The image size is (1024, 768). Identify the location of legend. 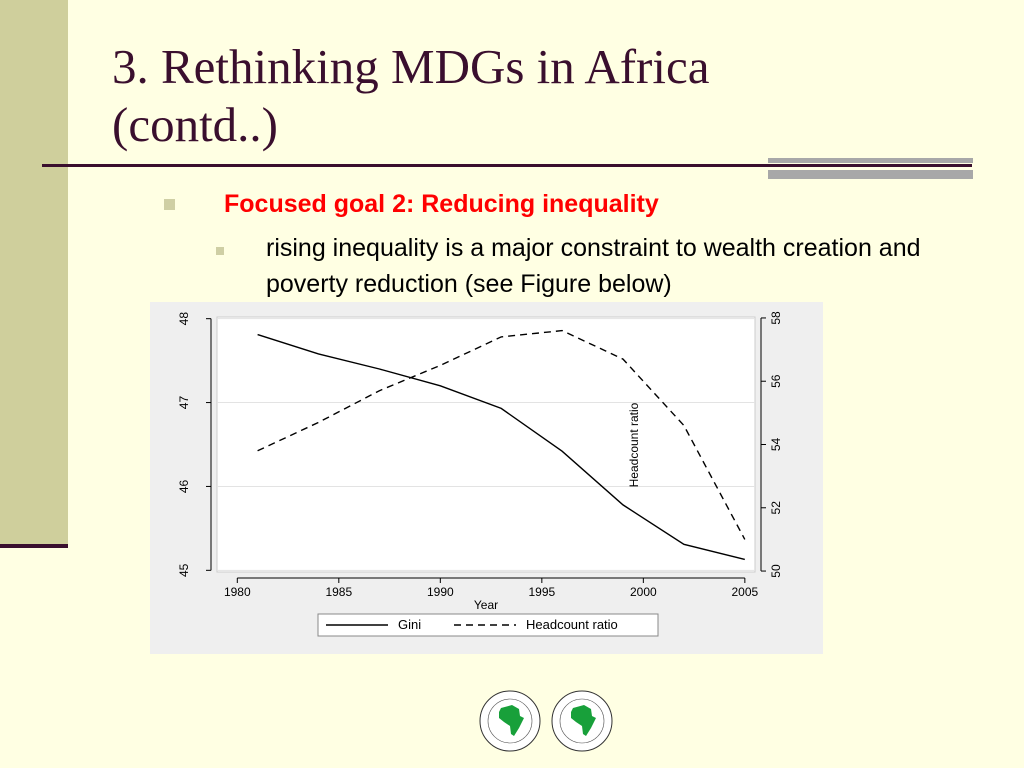
(488, 625).